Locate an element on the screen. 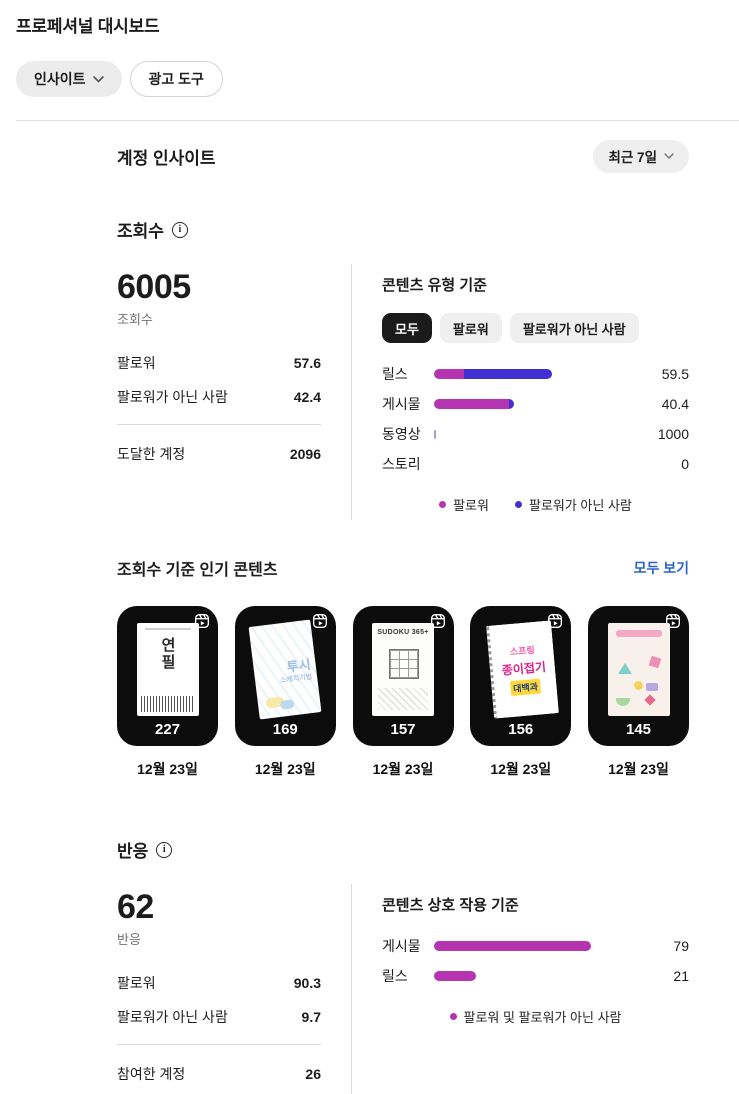 The width and height of the screenshot is (739, 1094). bar-row-posts: 게시물 40.4 is located at coordinates (535, 404).